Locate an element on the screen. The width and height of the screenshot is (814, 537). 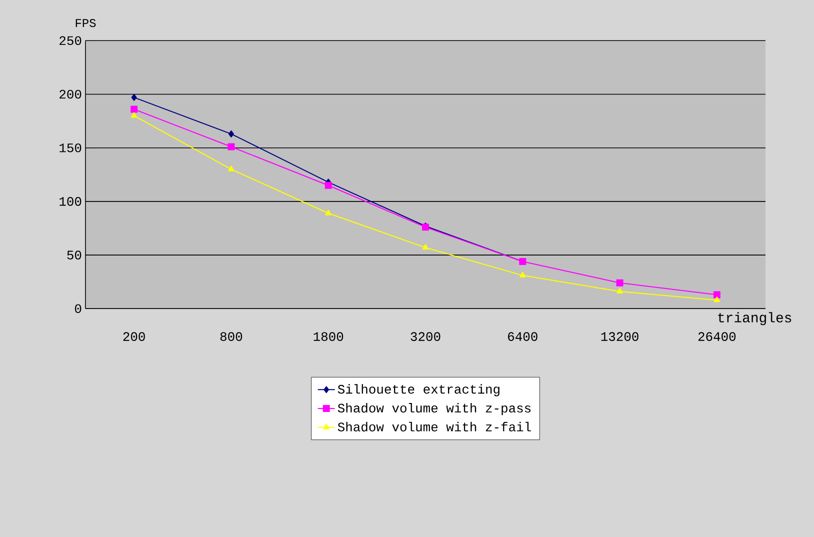
x-tick-label: 1800 is located at coordinates (329, 336).